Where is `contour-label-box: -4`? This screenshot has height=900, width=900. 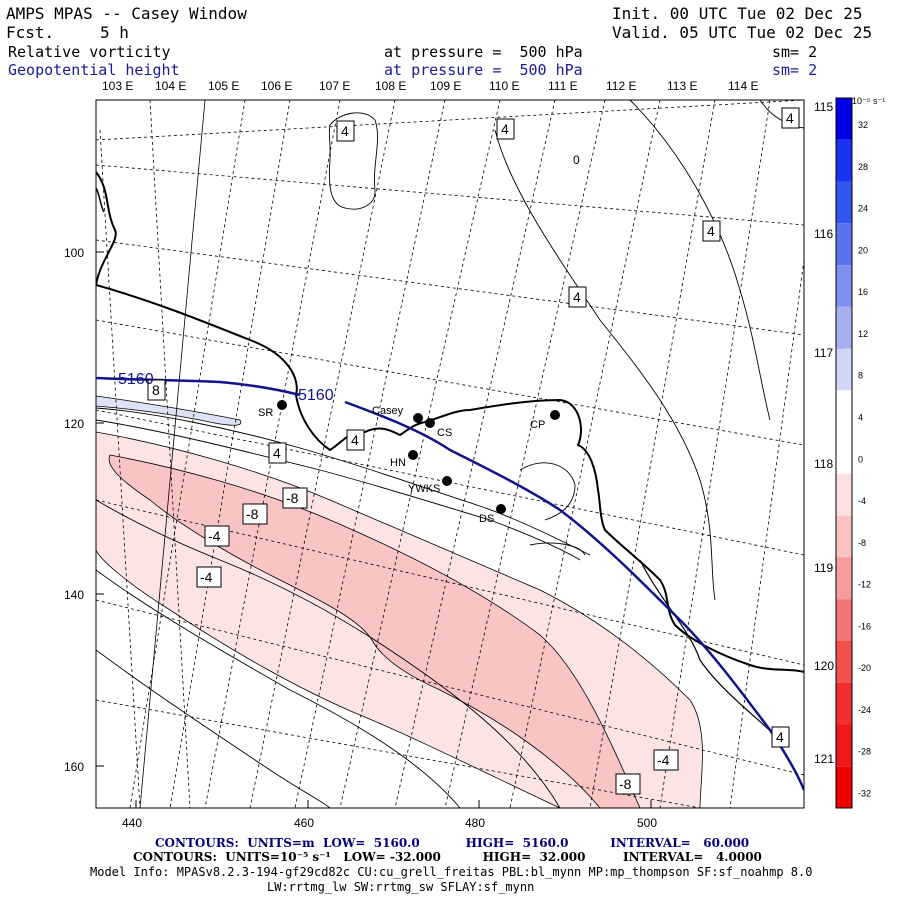
contour-label-box: -4 is located at coordinates (217, 536).